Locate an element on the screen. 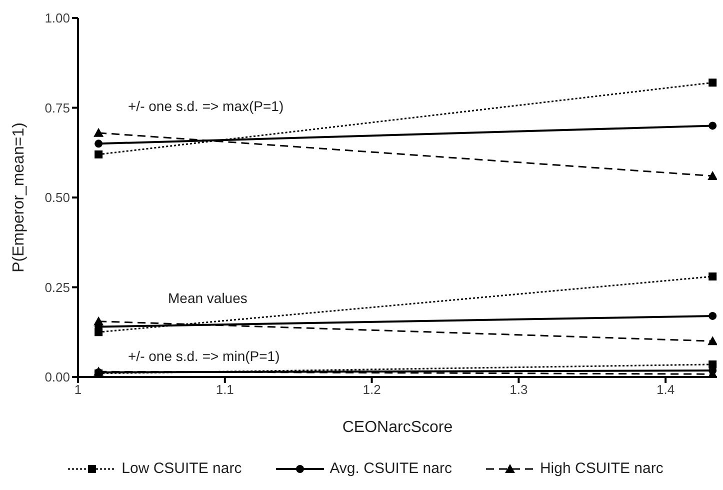 Image resolution: width=723 pixels, height=490 pixels. legend-label: Low CSUITE narc is located at coordinates (182, 468).